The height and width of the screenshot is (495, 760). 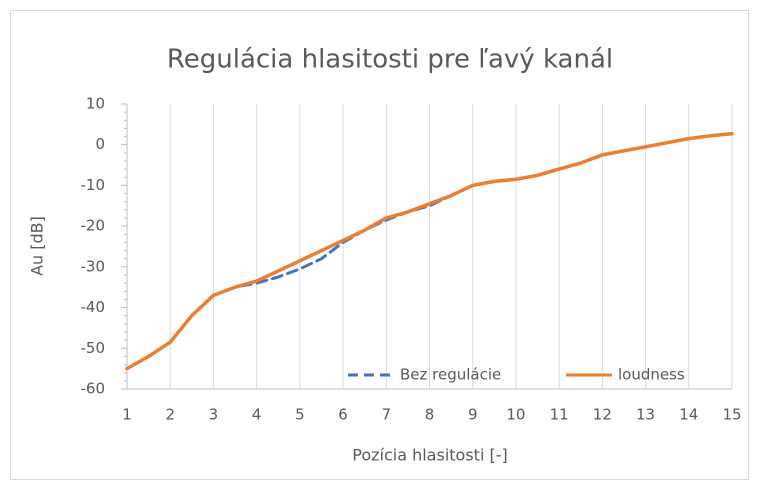 What do you see at coordinates (300, 415) in the screenshot?
I see `x-tick-label: 5` at bounding box center [300, 415].